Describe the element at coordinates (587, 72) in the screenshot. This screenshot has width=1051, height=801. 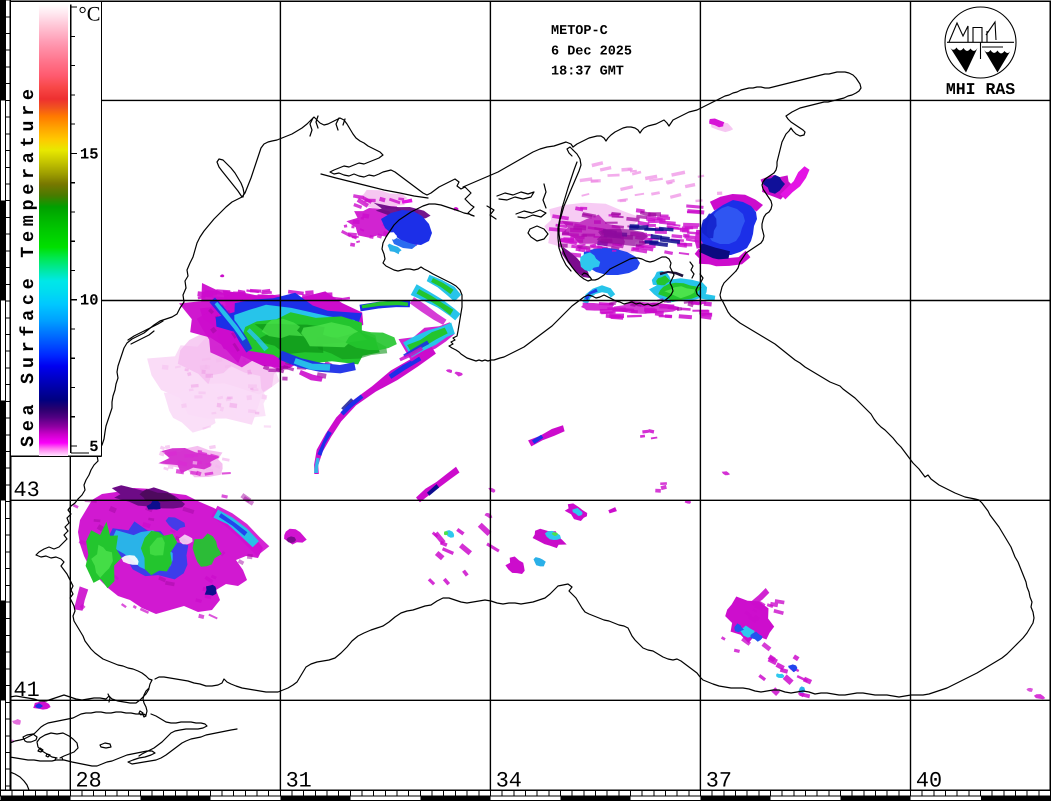
I see `svg-text: 18:37 GMT` at that location.